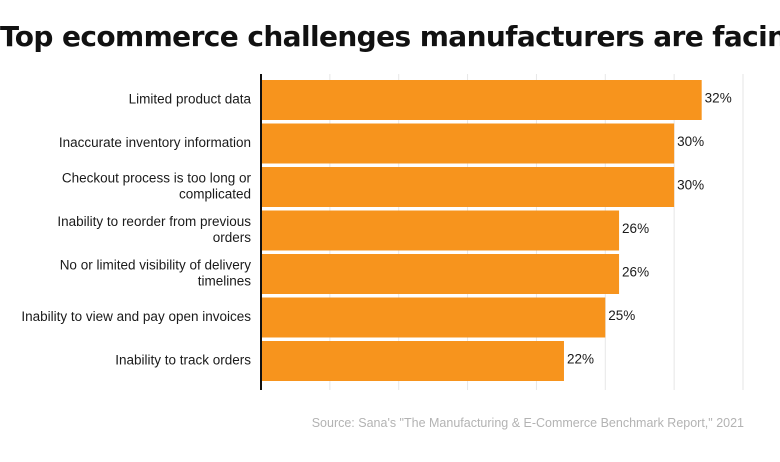 This screenshot has height=462, width=780. Describe the element at coordinates (718, 98) in the screenshot. I see `value-label: 32%` at that location.